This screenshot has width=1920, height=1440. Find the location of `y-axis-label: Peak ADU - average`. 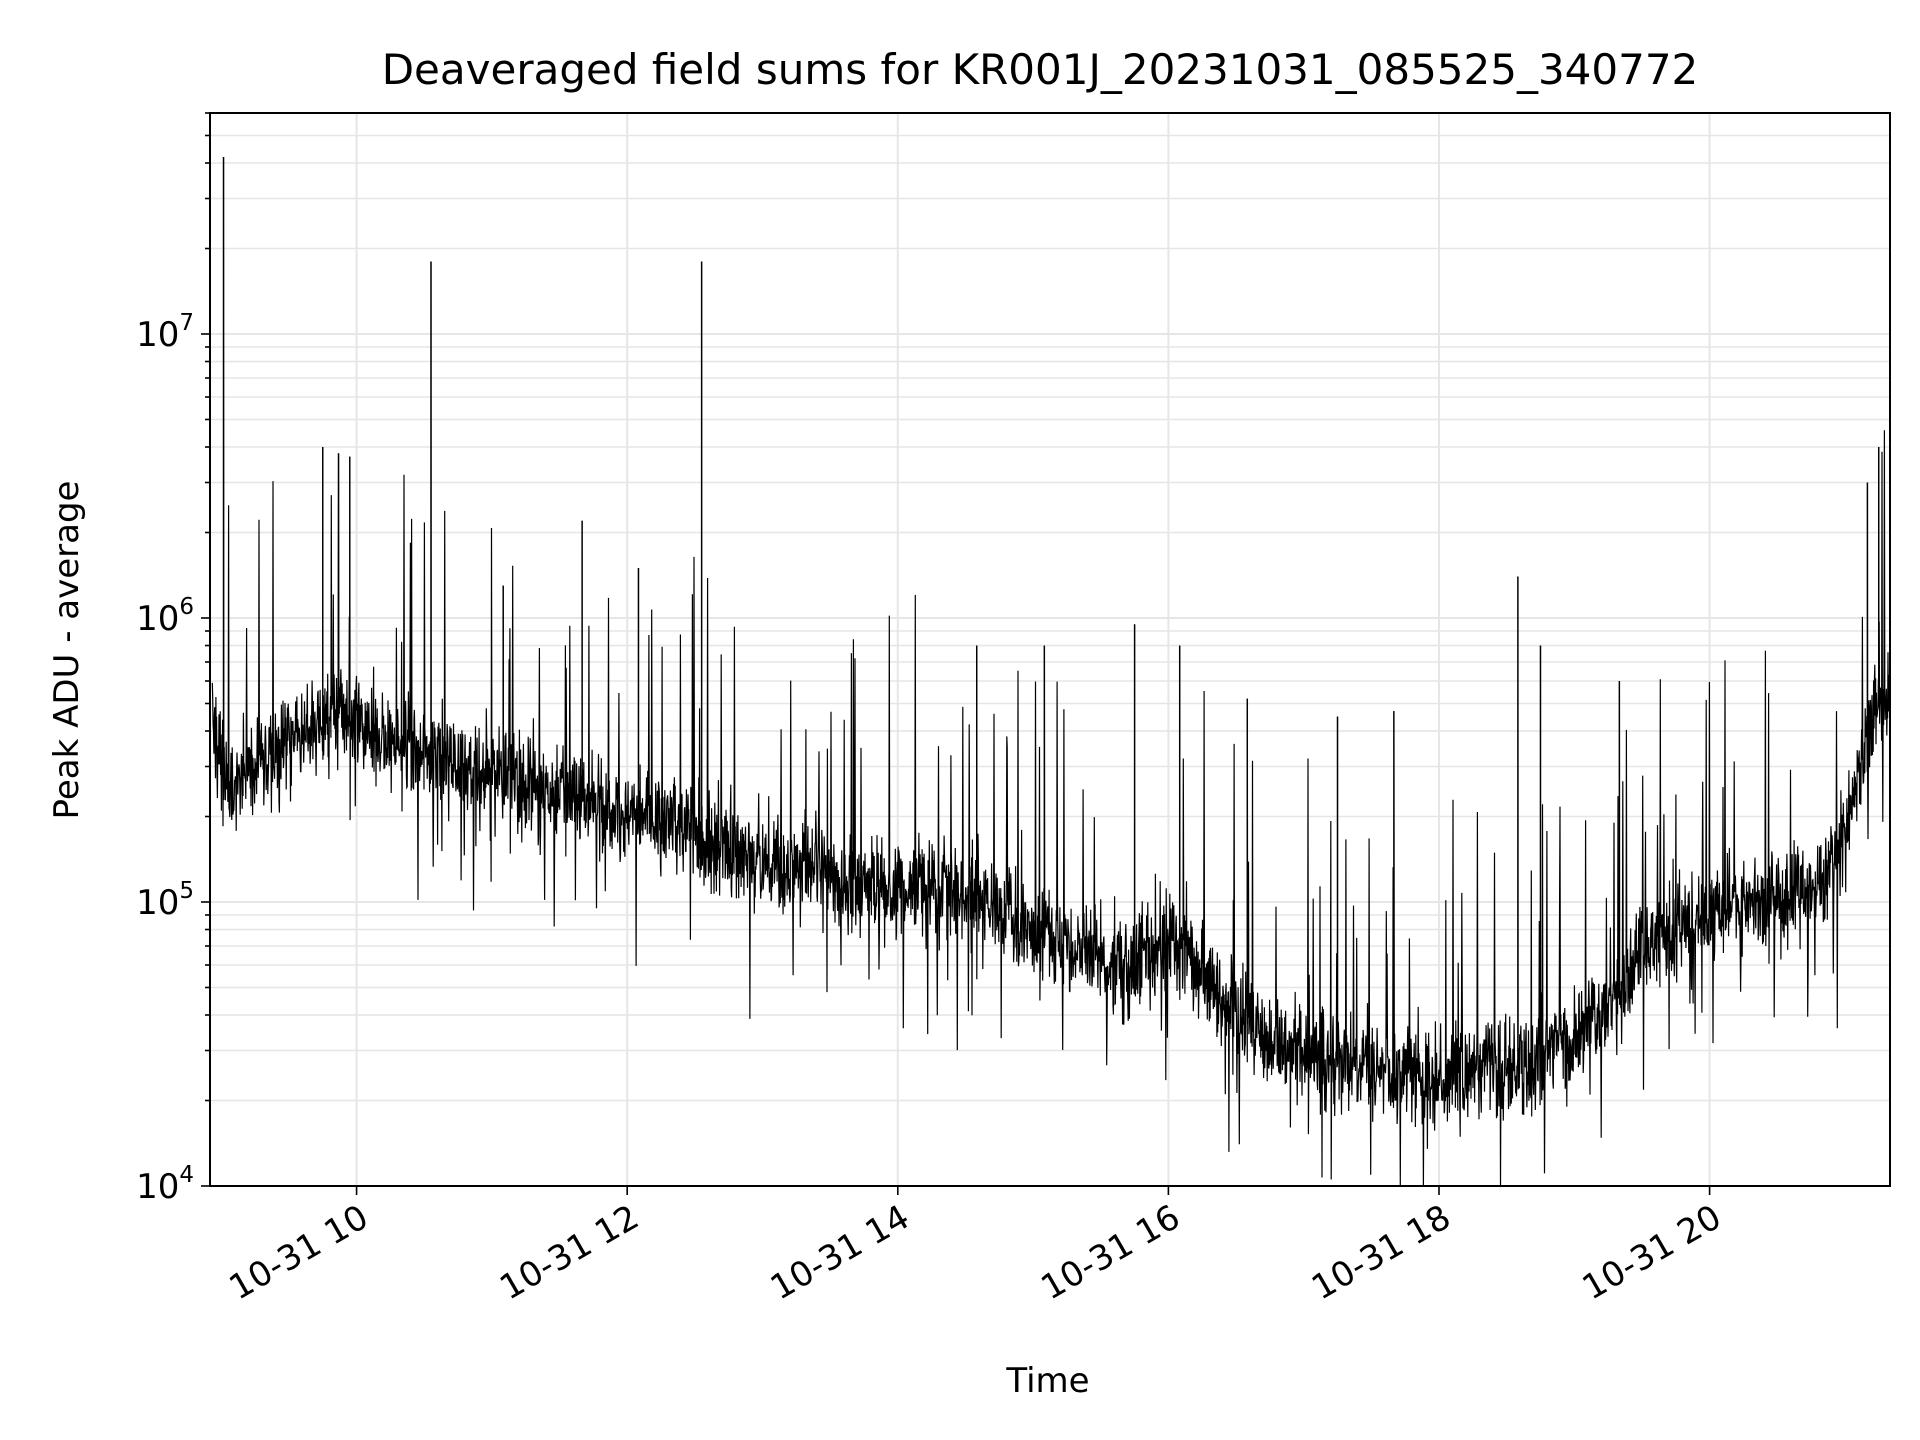

y-axis-label: Peak ADU - average is located at coordinates (67, 650).